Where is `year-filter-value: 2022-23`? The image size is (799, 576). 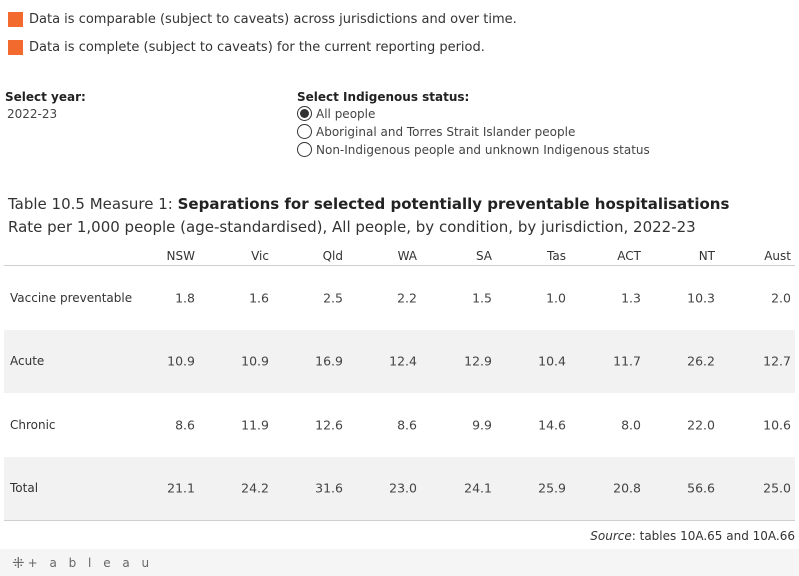 year-filter-value: 2022-23 is located at coordinates (32, 114).